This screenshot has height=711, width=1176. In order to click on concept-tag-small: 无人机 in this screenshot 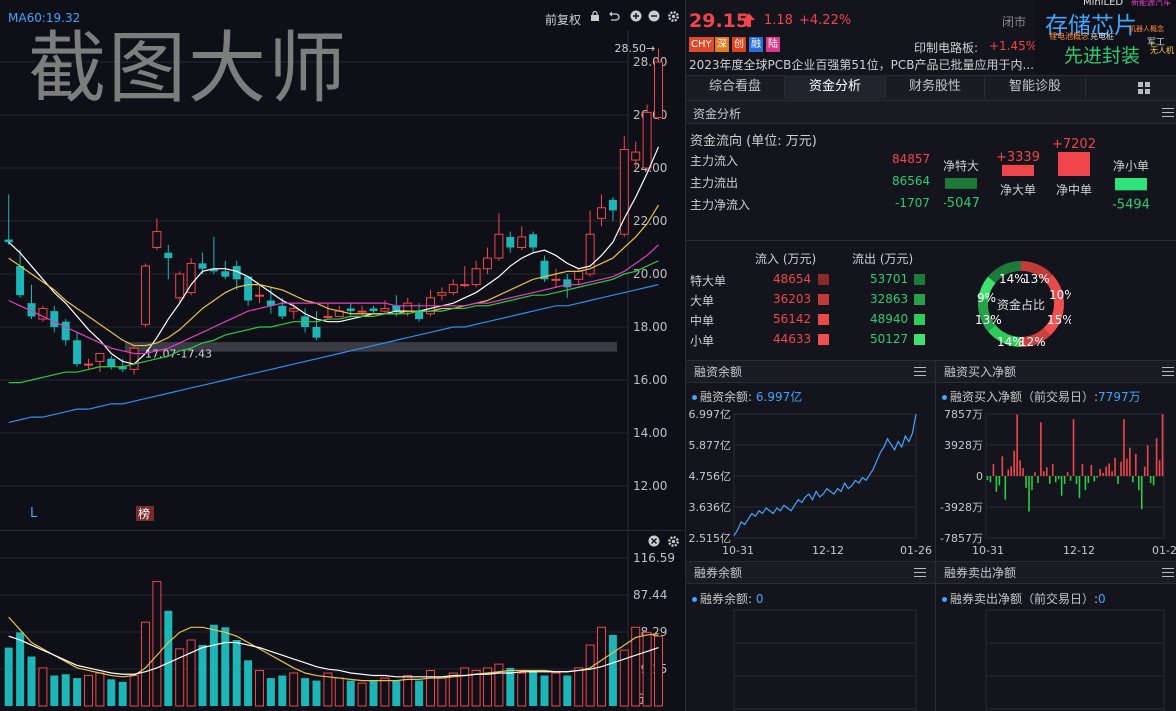, I will do `click(1162, 50)`.